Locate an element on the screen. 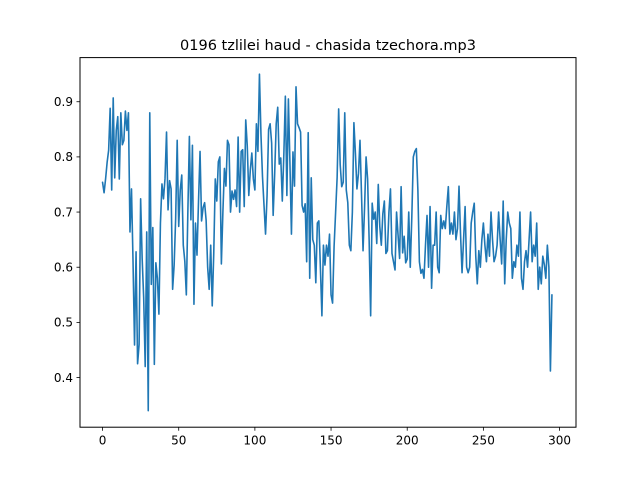  x-tick-label: 150 is located at coordinates (331, 441).